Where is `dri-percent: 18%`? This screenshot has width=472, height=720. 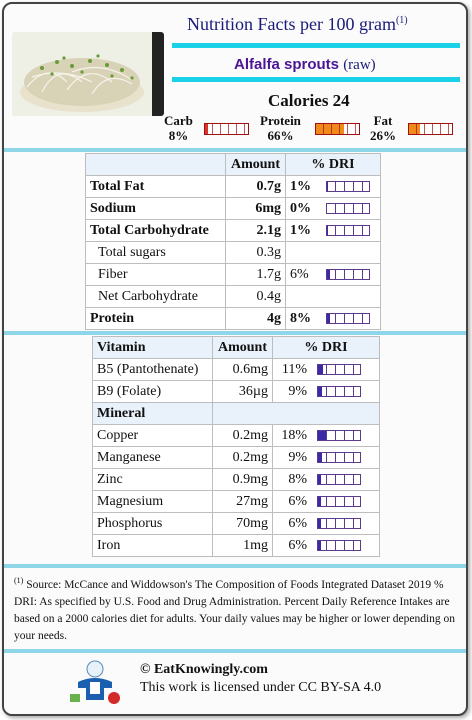
dri-percent: 18% is located at coordinates (294, 435).